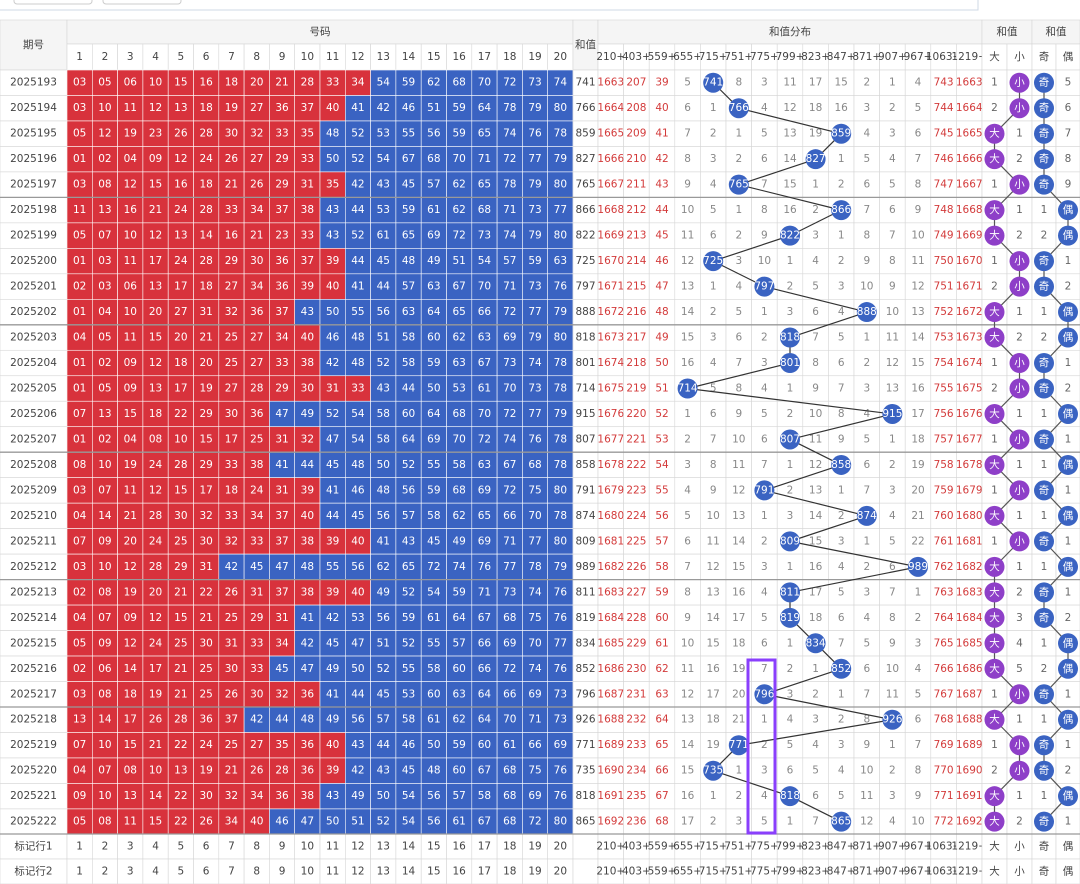  I want to click on number-cell: 68, so click(509, 771).